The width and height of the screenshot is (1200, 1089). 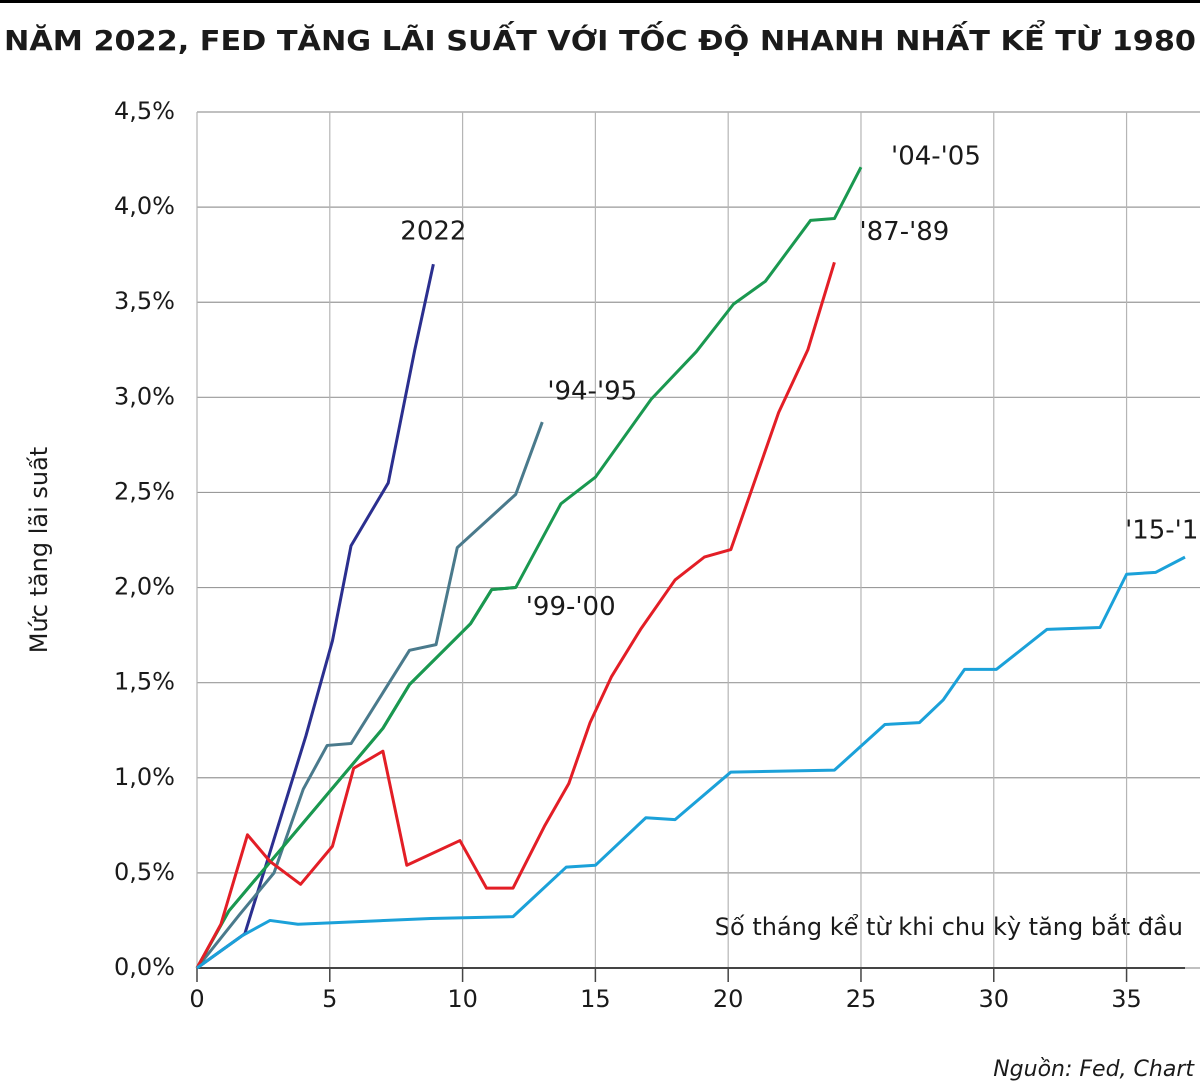 What do you see at coordinates (144, 111) in the screenshot?
I see `y-tick-label: 4,5%` at bounding box center [144, 111].